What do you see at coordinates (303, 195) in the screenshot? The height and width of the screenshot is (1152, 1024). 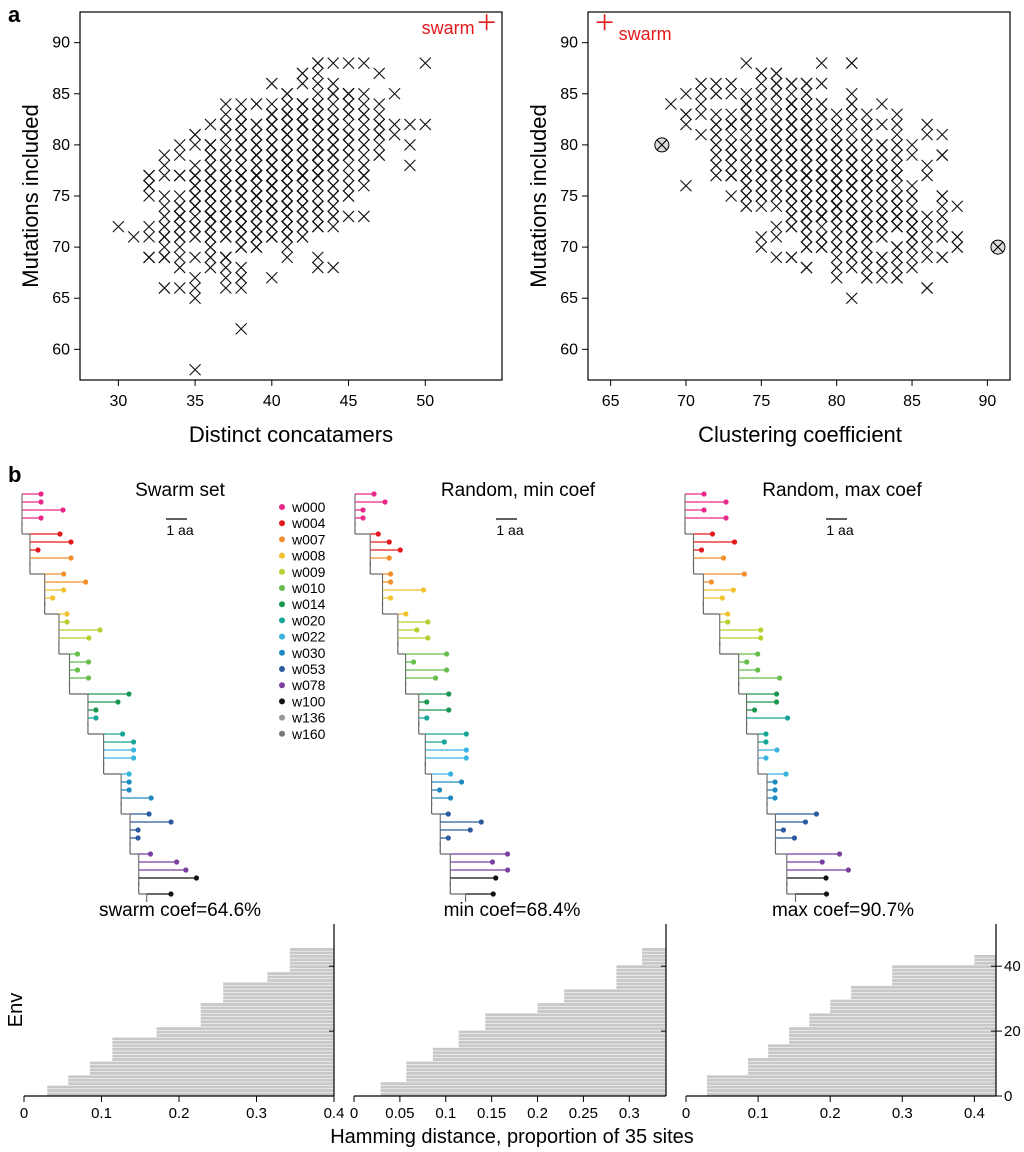 I see `scatter-concatamers-points: swarm` at bounding box center [303, 195].